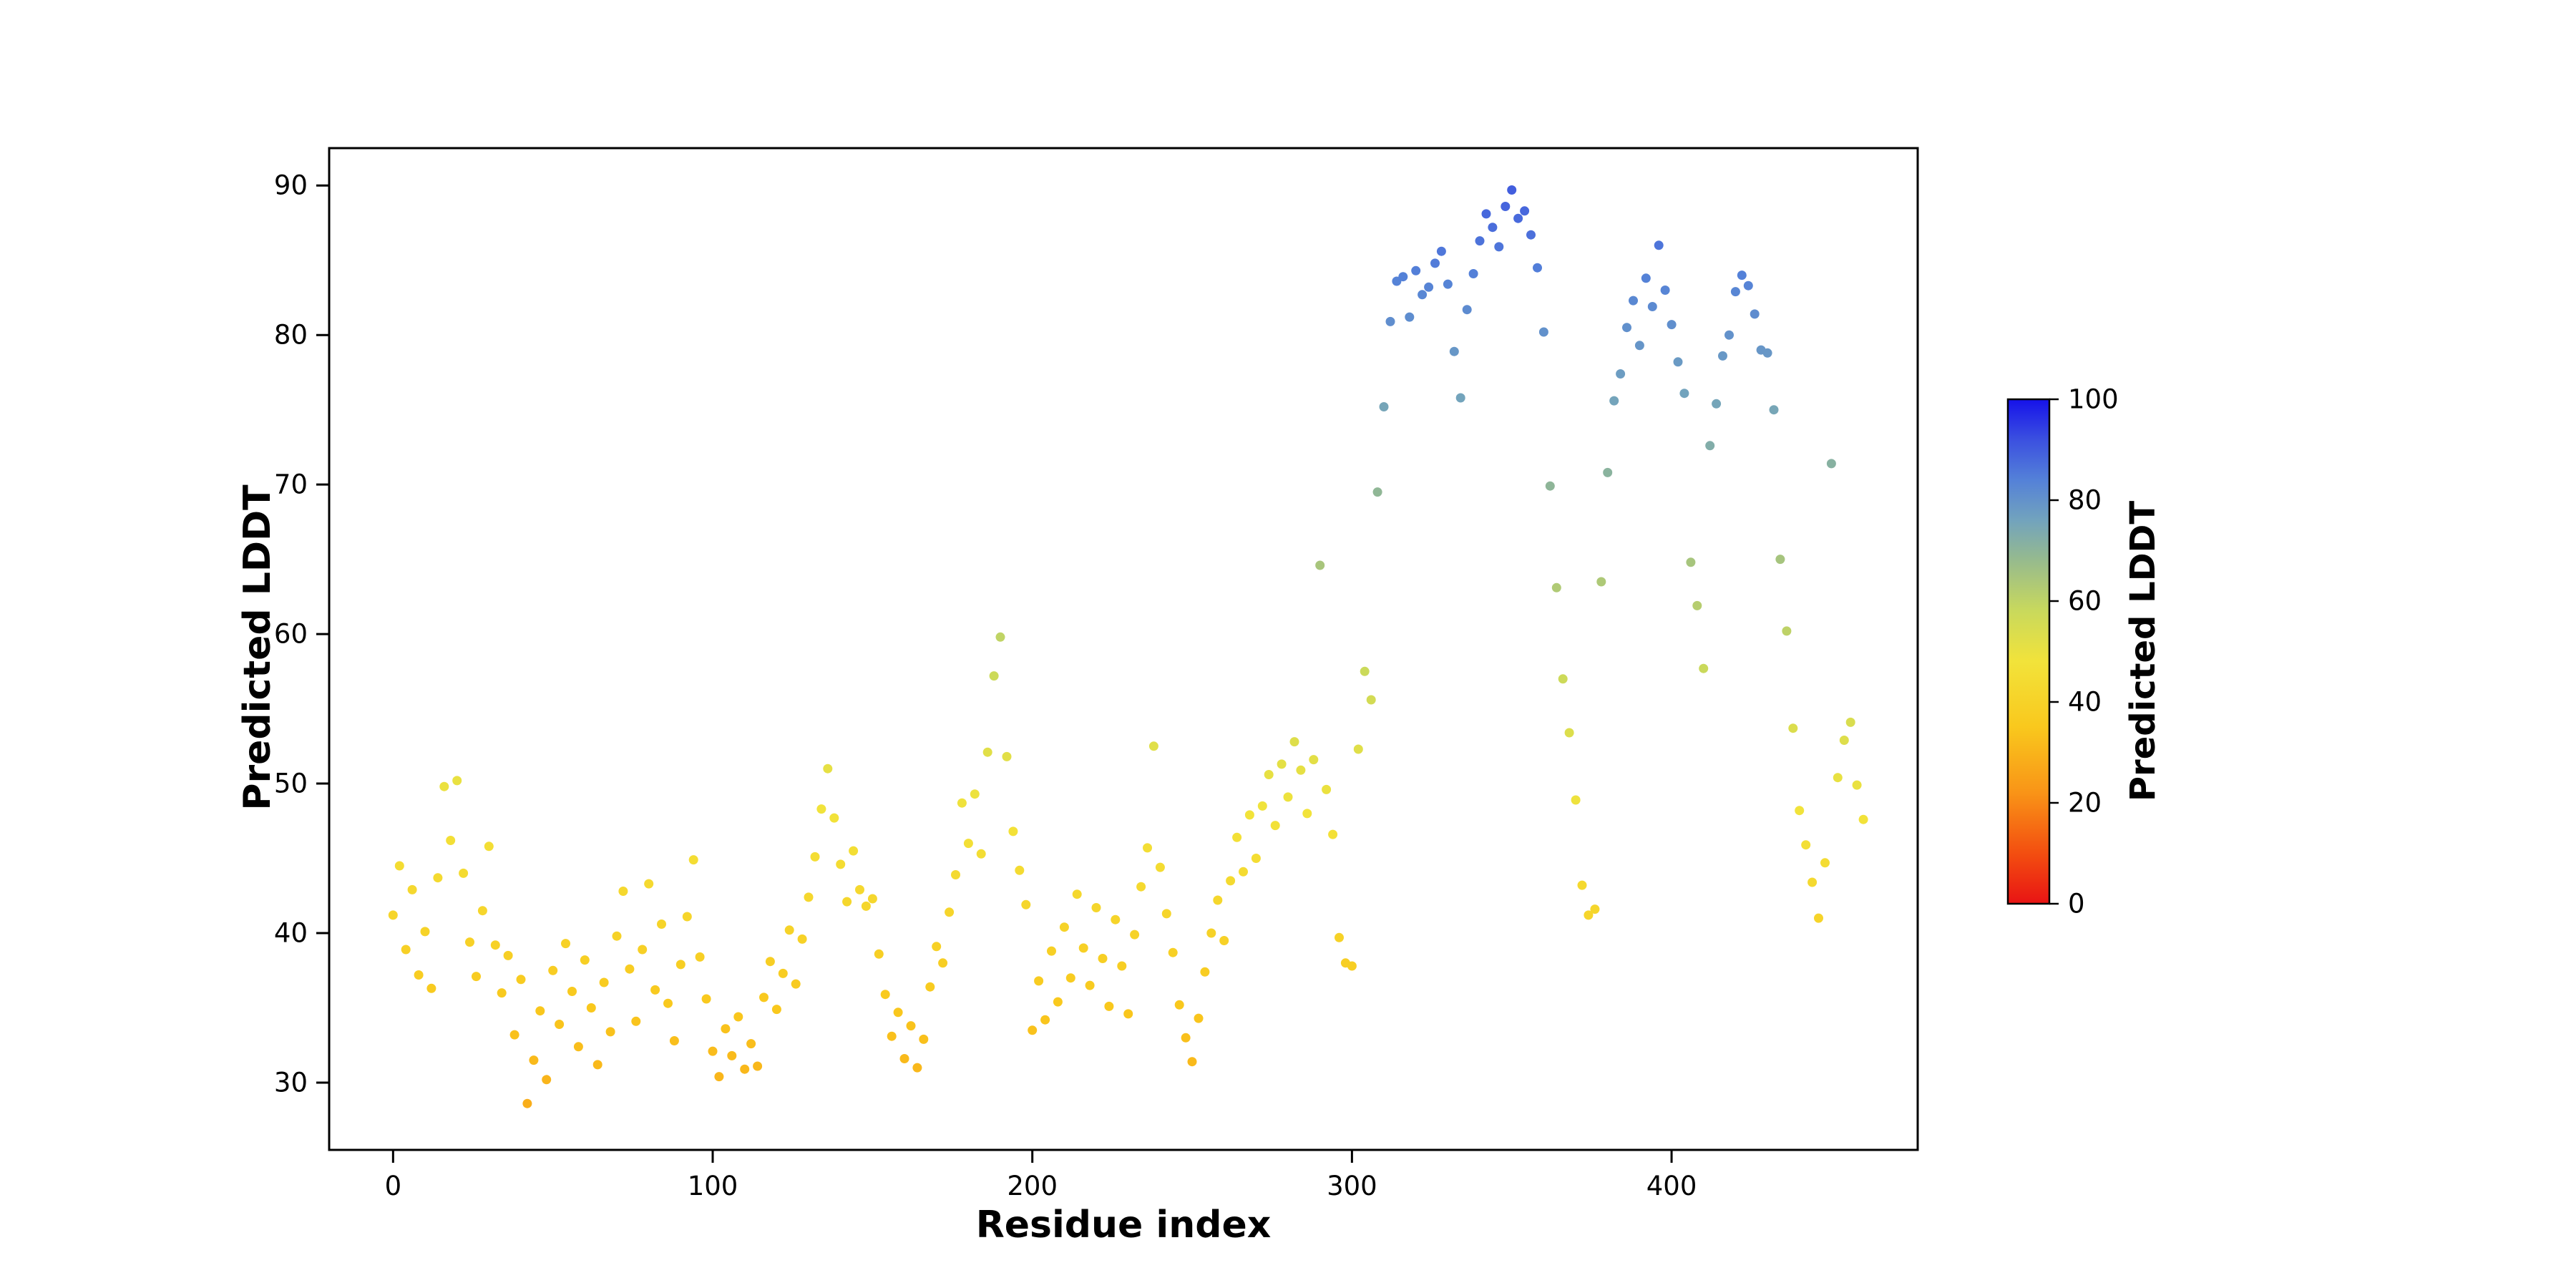 This screenshot has width=2576, height=1288. I want to click on y-axis-label: Predicted LDDT, so click(257, 647).